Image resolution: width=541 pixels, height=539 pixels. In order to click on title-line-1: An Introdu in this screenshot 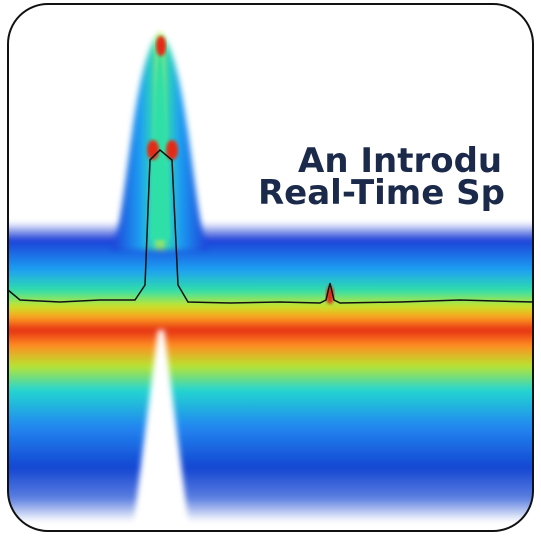, I will do `click(400, 161)`.